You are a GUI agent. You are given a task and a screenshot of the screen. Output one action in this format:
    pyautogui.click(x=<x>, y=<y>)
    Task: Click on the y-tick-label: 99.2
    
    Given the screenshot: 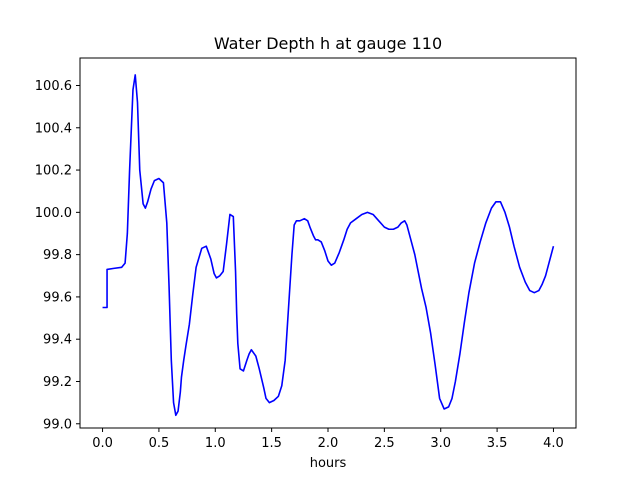 What is the action you would take?
    pyautogui.click(x=57, y=382)
    